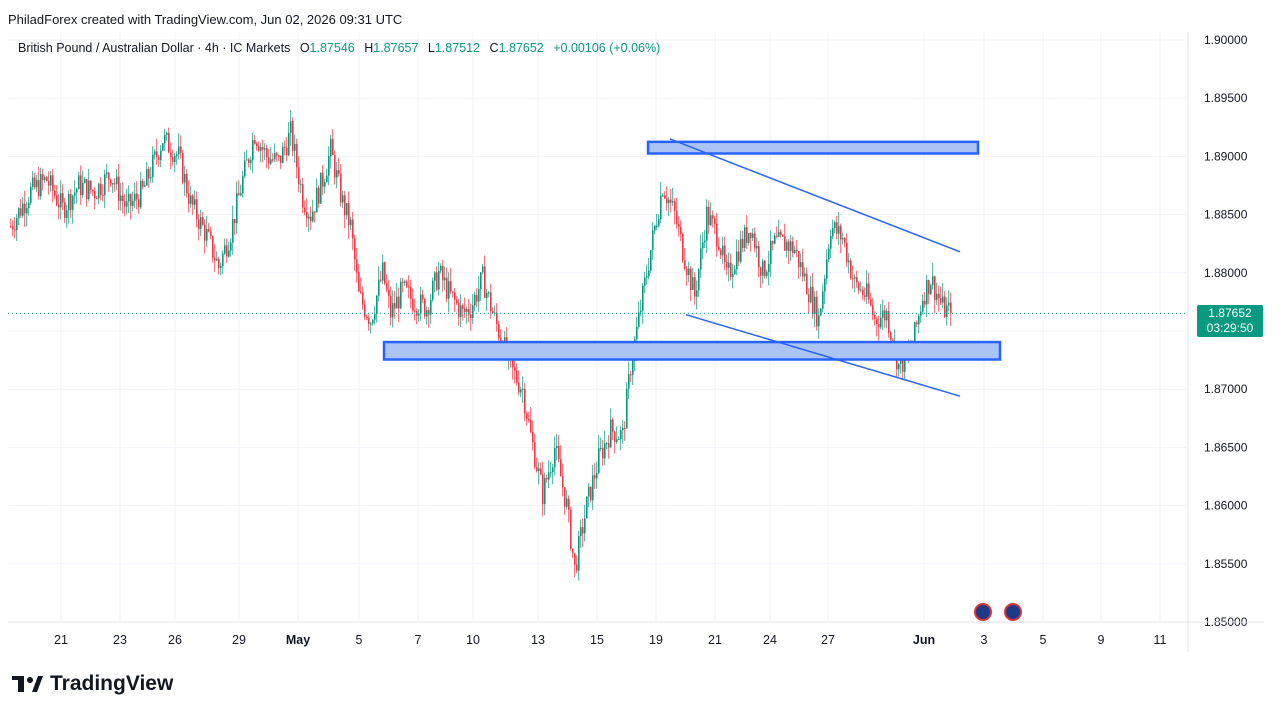 The height and width of the screenshot is (720, 1280). What do you see at coordinates (1226, 40) in the screenshot?
I see `y-tick-label: 1.90000` at bounding box center [1226, 40].